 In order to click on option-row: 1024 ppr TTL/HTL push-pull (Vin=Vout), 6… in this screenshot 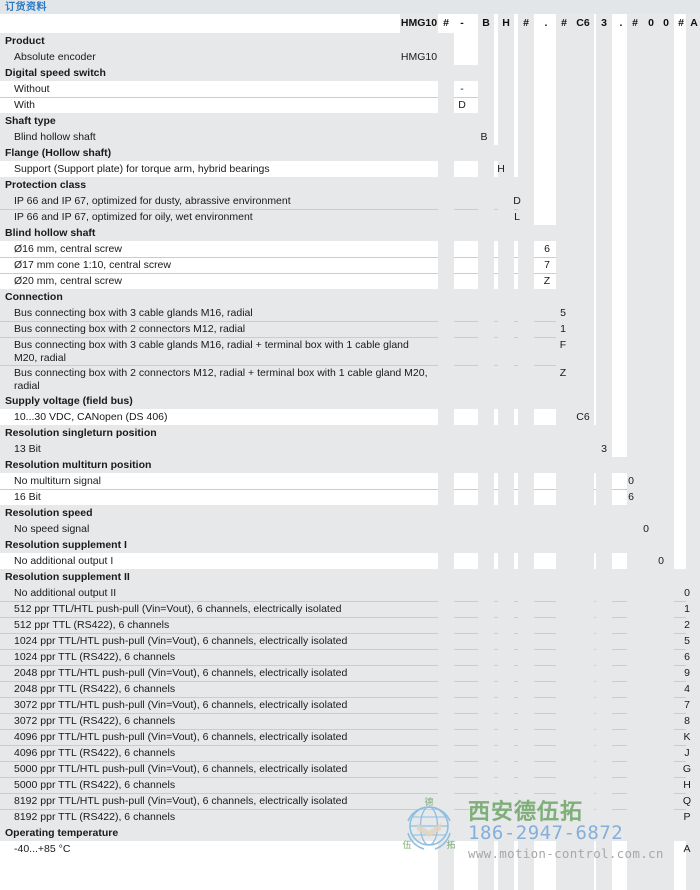, I will do `click(350, 641)`.